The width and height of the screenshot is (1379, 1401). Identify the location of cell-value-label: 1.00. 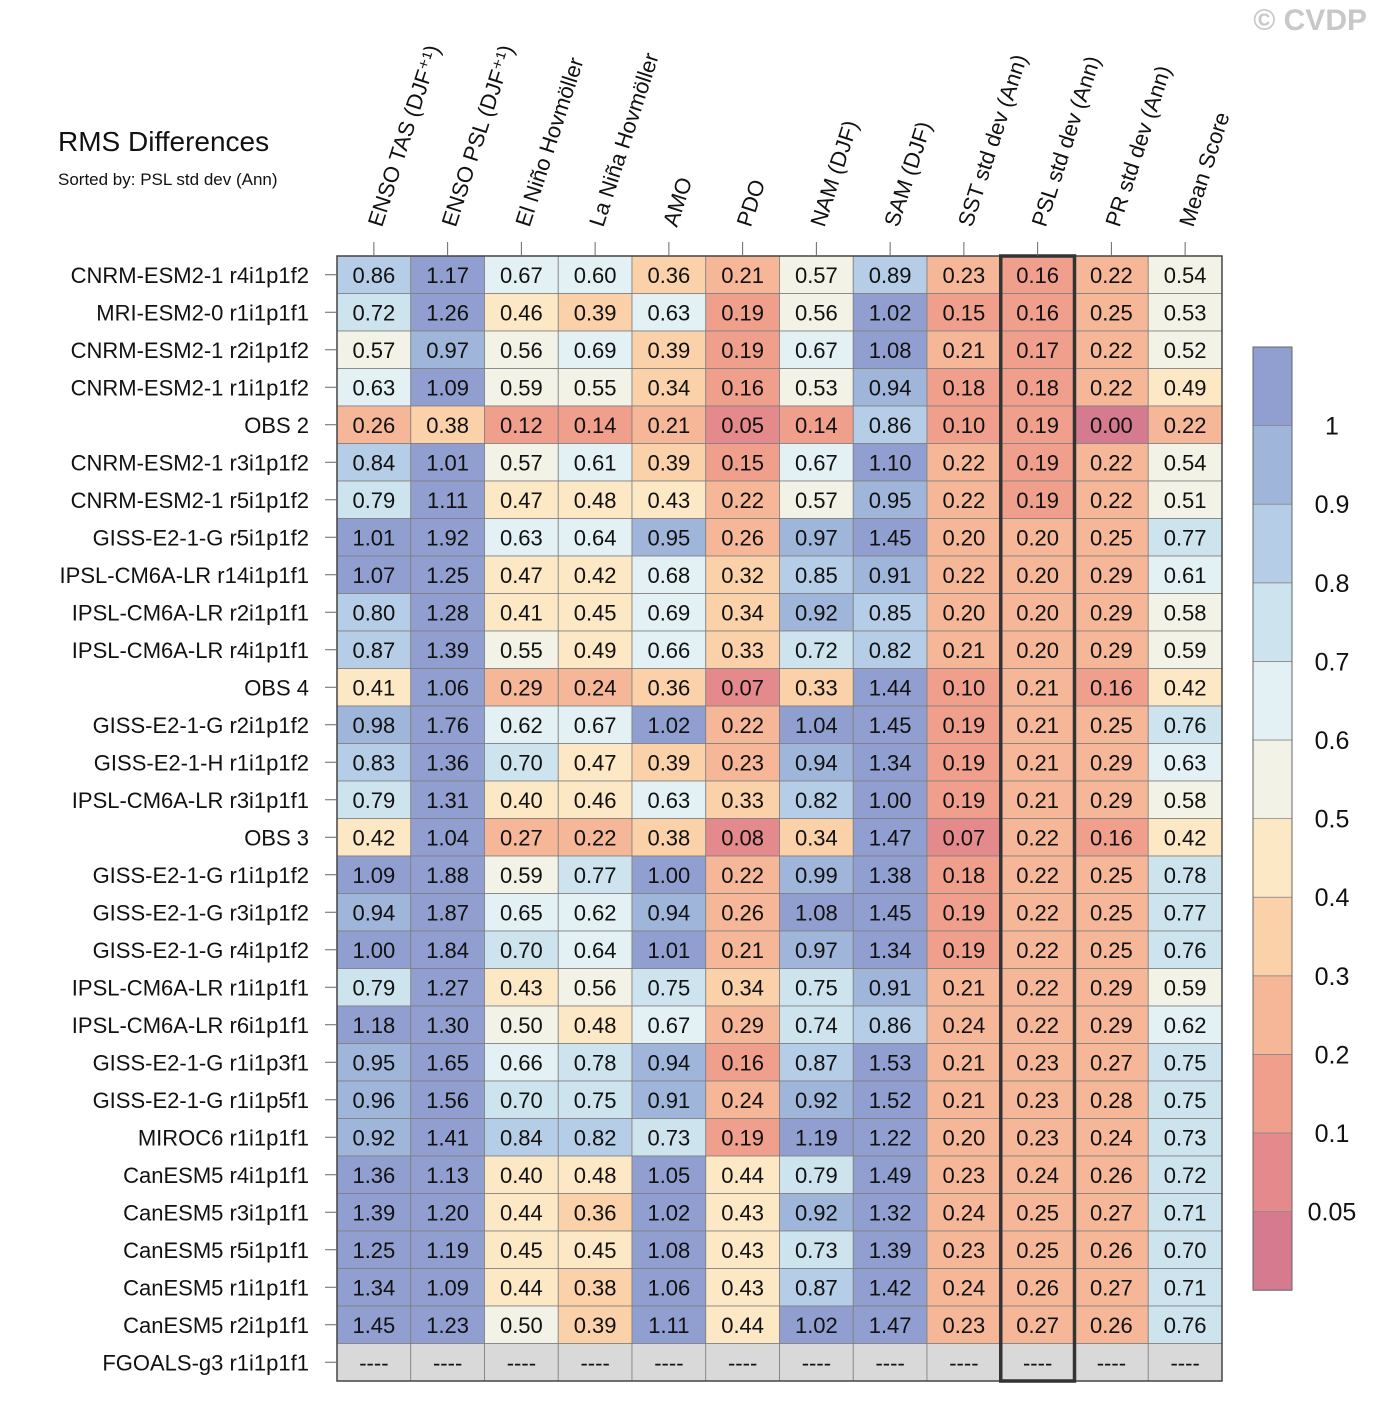
(668, 875).